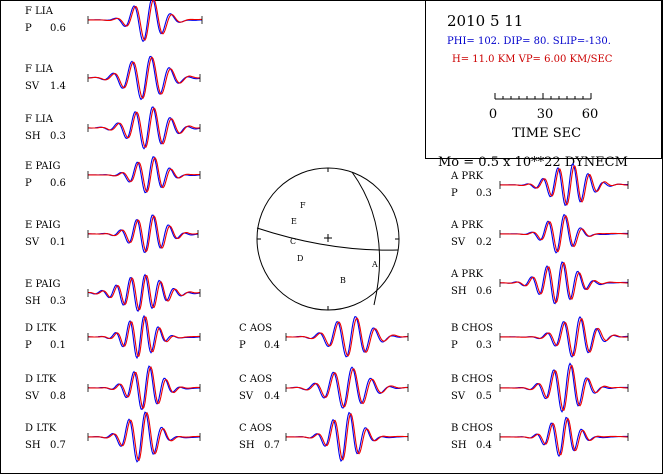  I want to click on waveform-panel: E PAIG SH 0.3, so click(113, 293).